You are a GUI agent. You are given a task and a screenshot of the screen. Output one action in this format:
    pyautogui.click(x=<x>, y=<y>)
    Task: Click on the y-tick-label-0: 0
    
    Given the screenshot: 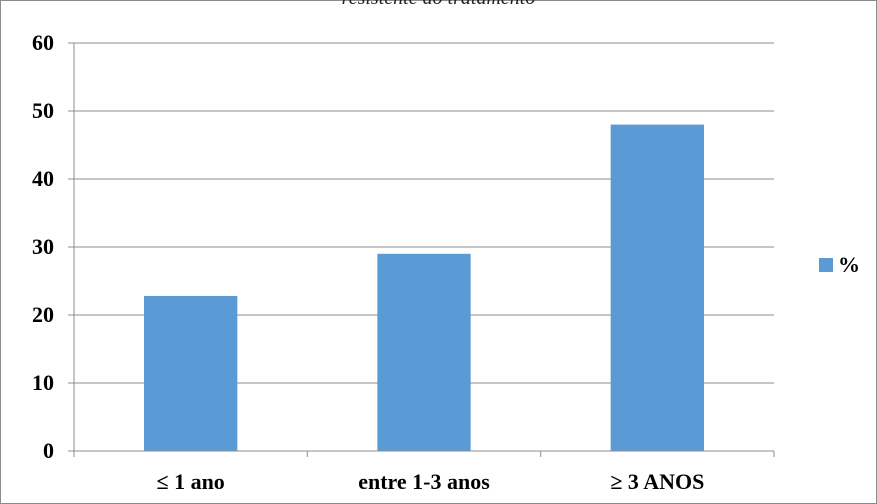 What is the action you would take?
    pyautogui.click(x=48, y=450)
    